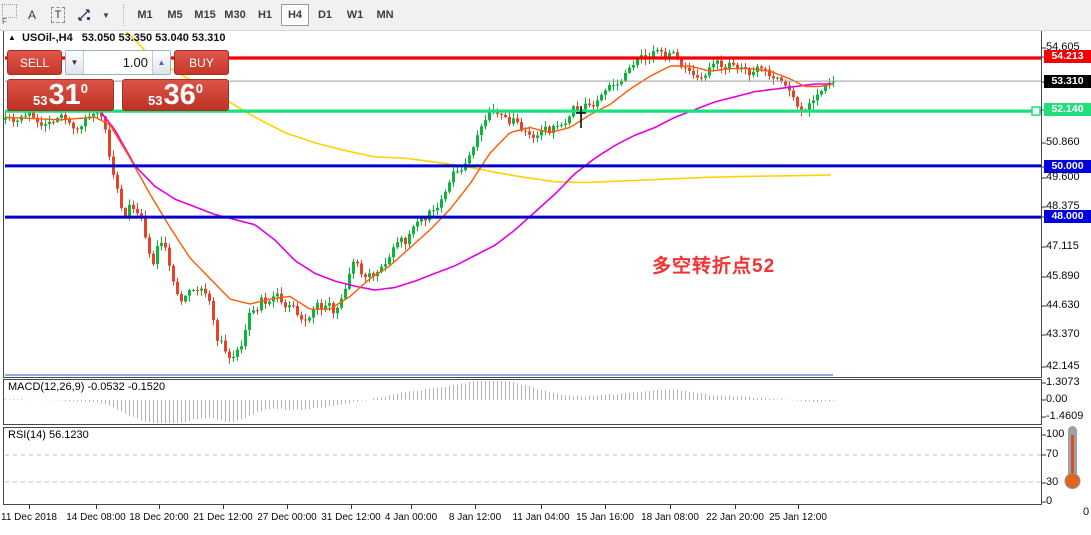 The height and width of the screenshot is (535, 1091). I want to click on chart-title: ▲ USOil-,H4 53.050 53.350 53.040 53.310, so click(117, 38).